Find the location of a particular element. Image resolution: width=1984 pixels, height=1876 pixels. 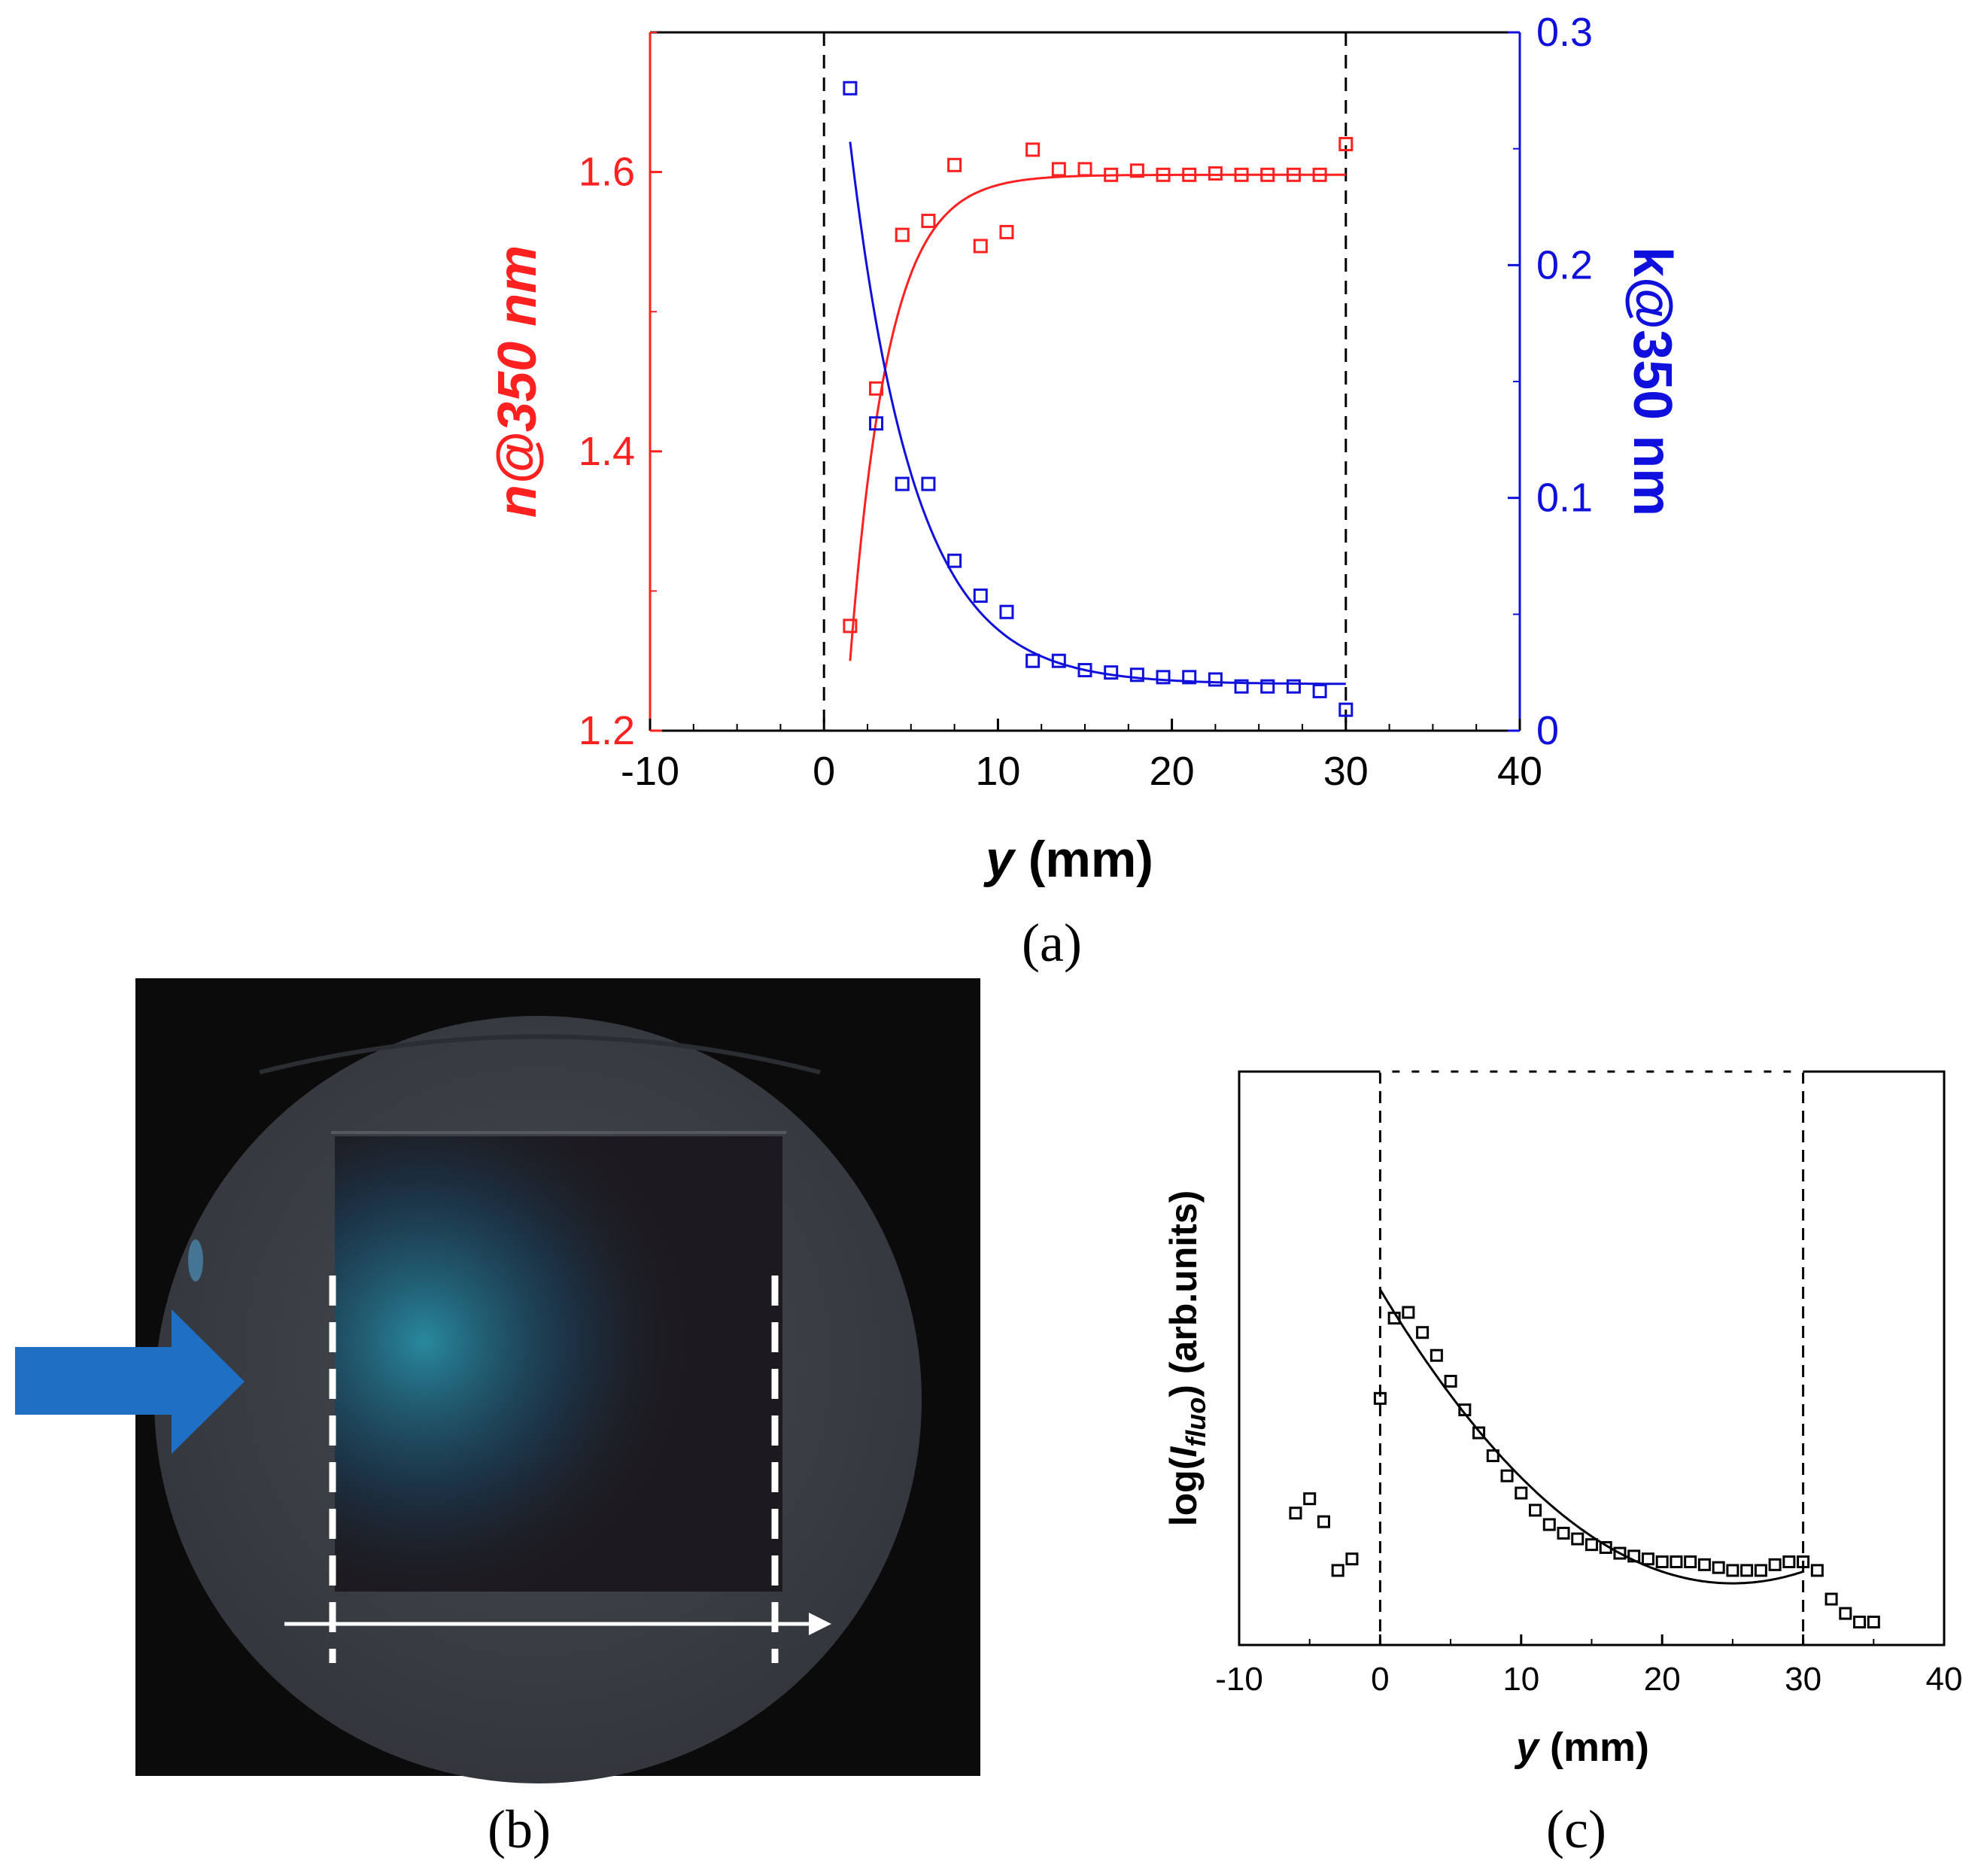

panel-c-frame is located at coordinates (1592, 1358).